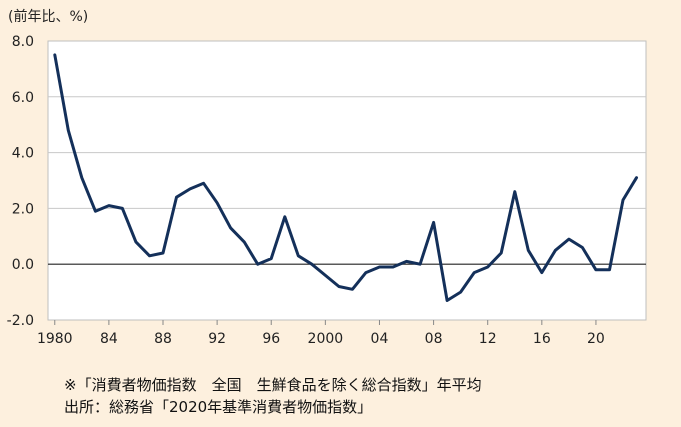 This screenshot has width=681, height=427. I want to click on x-tick-label: 84, so click(109, 339).